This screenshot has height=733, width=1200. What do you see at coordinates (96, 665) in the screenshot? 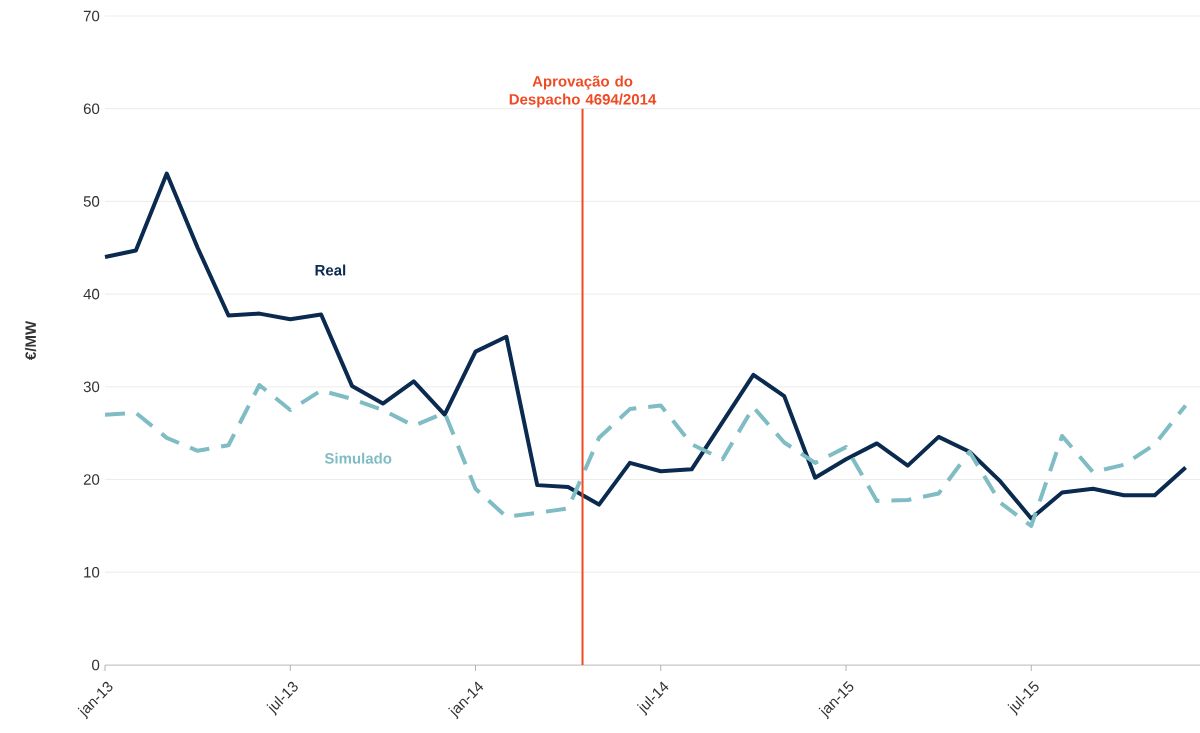
I see `y-tick-label: 0` at bounding box center [96, 665].